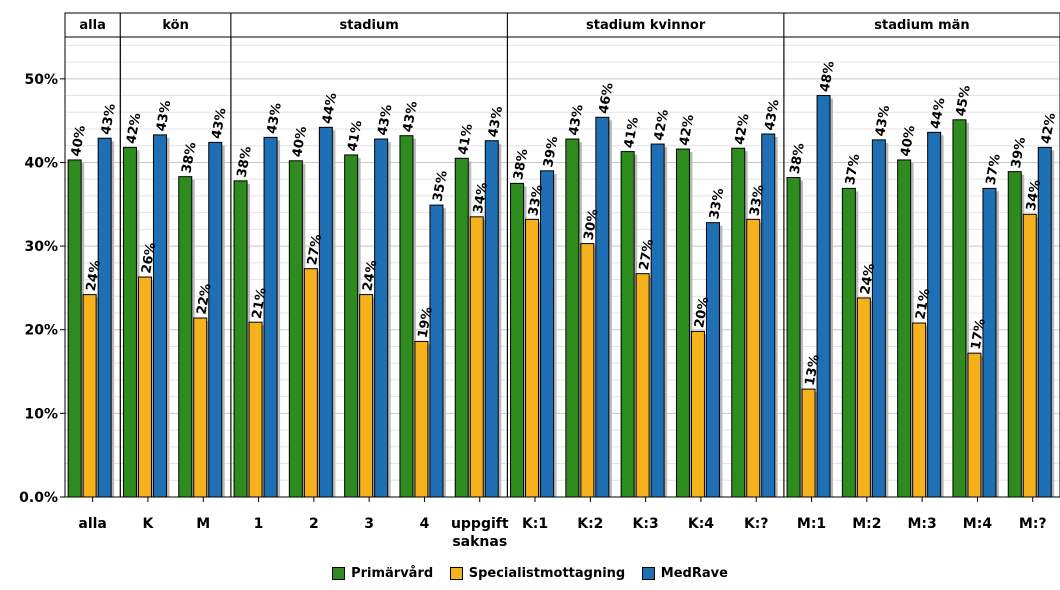 Image resolution: width=1060 pixels, height=590 pixels. Describe the element at coordinates (92, 25) in the screenshot. I see `panel-title: alla` at that location.